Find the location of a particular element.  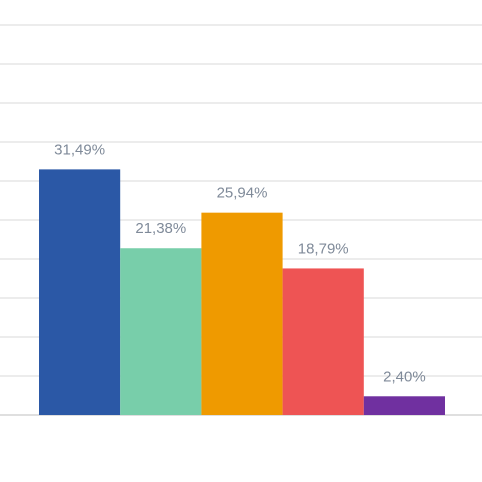

data-label-5: 2,40% is located at coordinates (404, 376).